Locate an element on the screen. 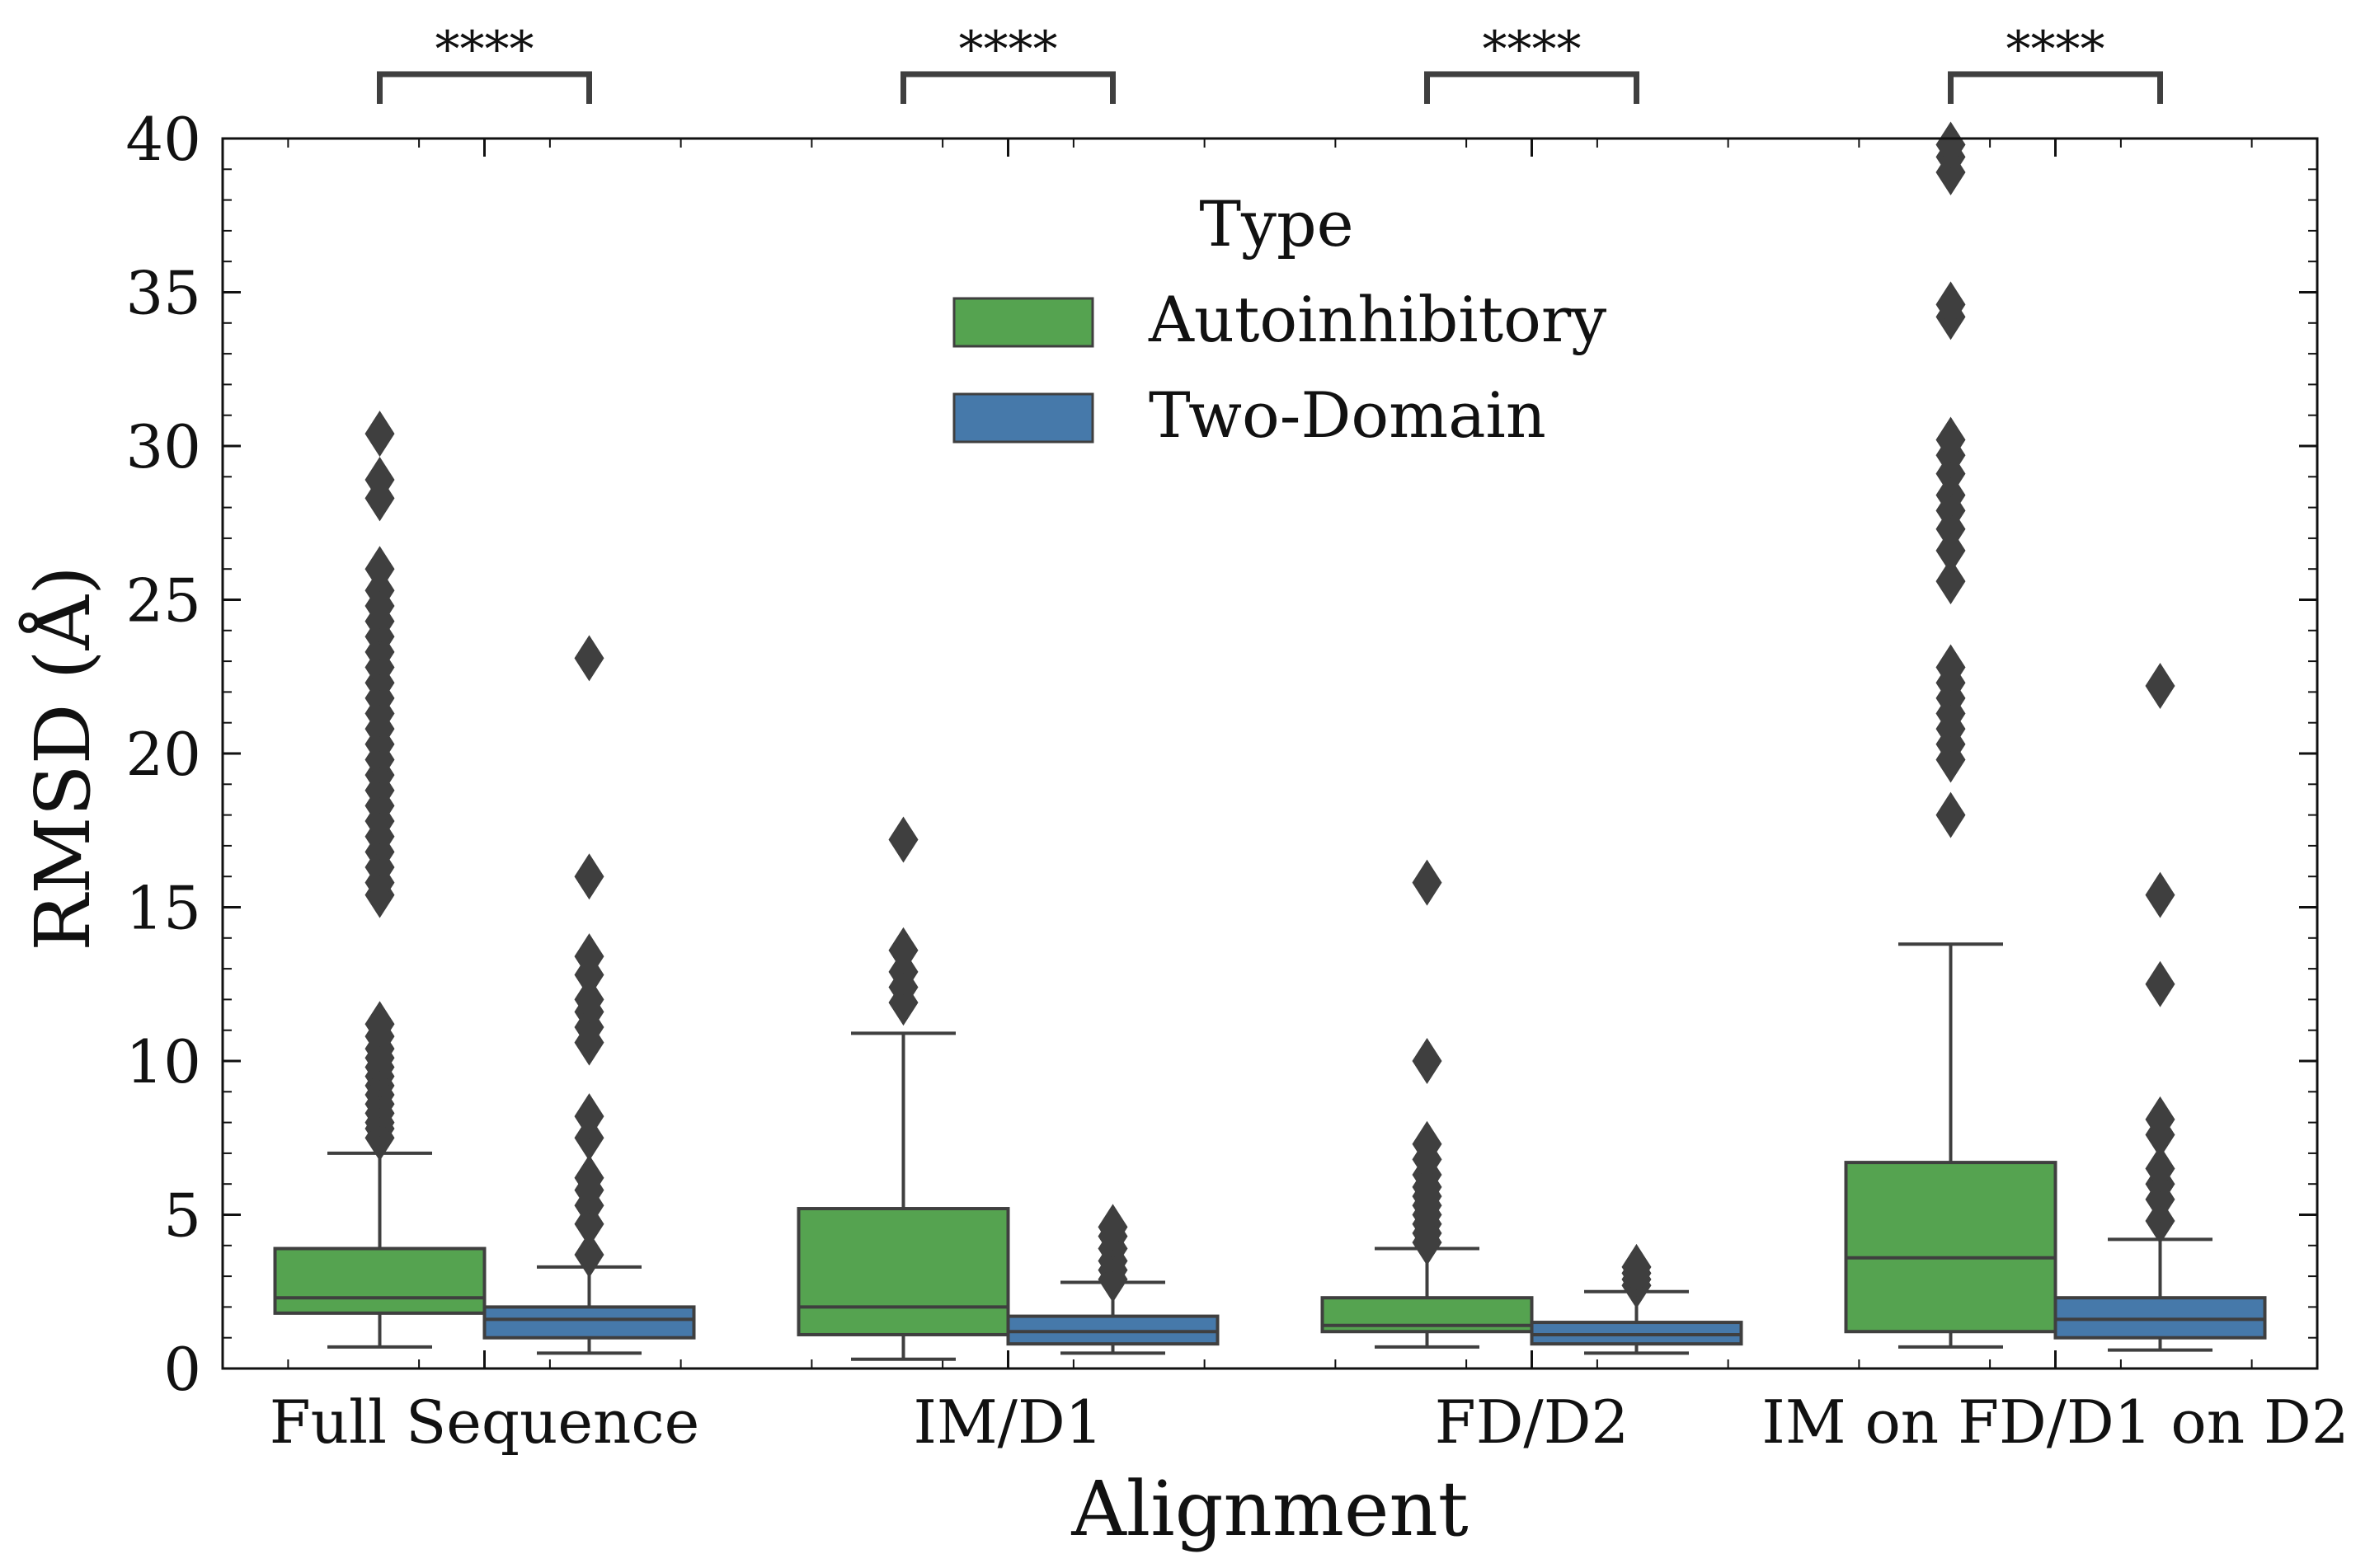 The width and height of the screenshot is (2370, 1568). x-tick-label: Full Sequence is located at coordinates (485, 1422).